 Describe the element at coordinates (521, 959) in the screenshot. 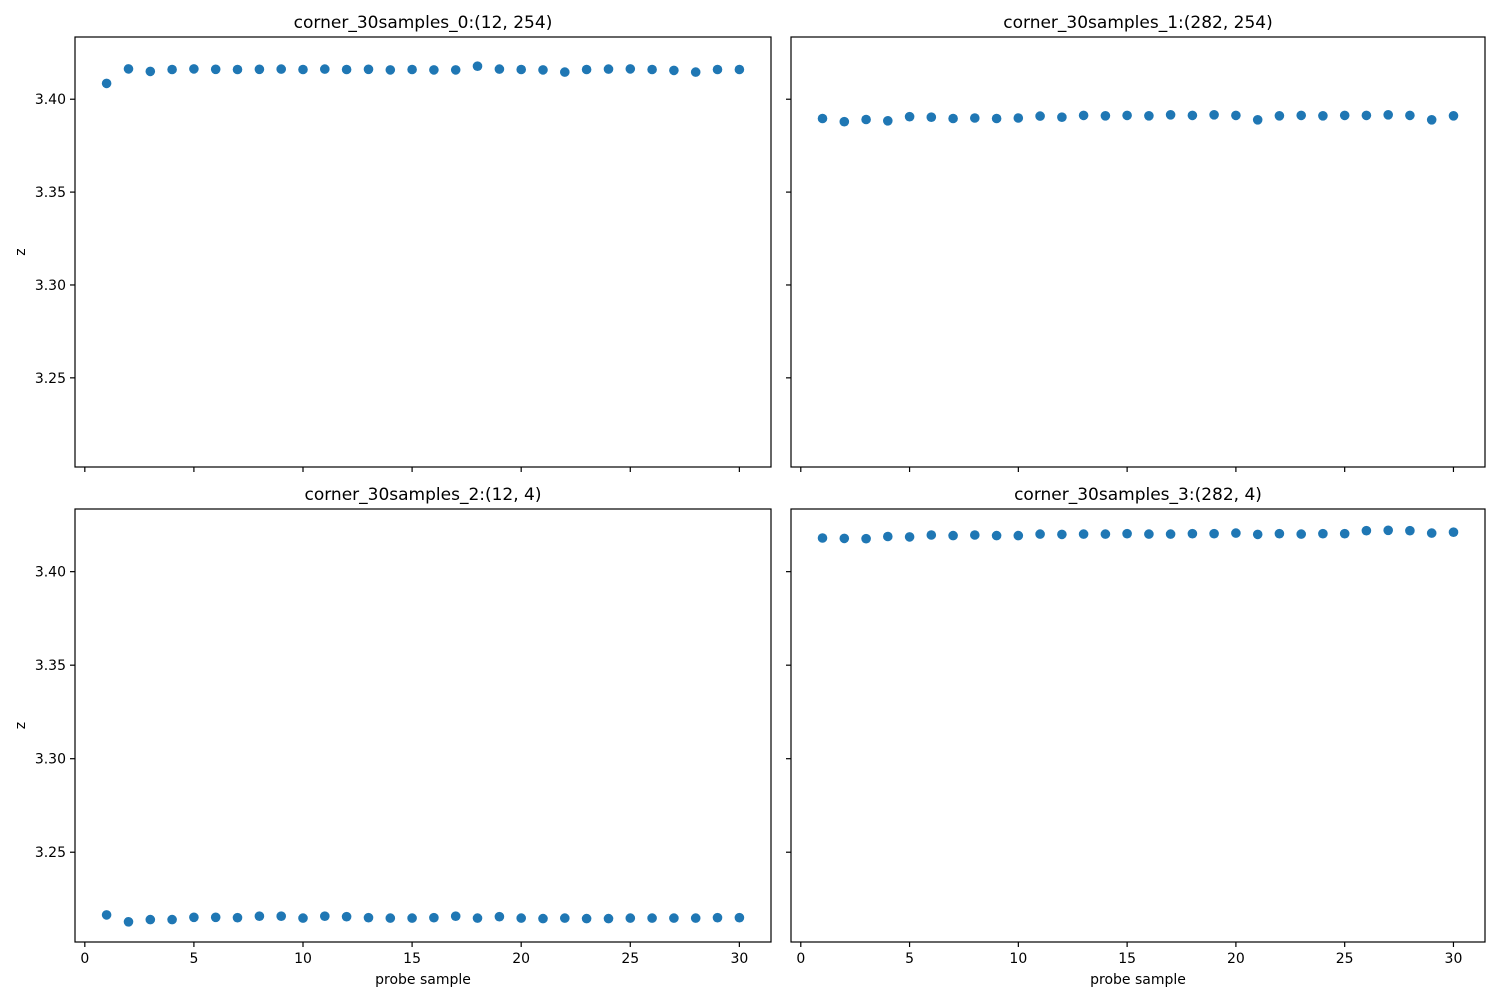

I see `x-tick-label: 20` at that location.